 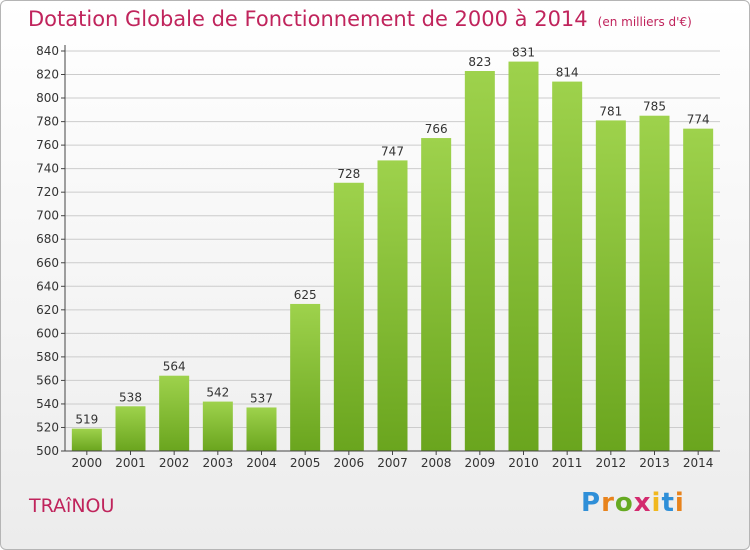 What do you see at coordinates (305, 463) in the screenshot?
I see `x-tick-label: 2005` at bounding box center [305, 463].